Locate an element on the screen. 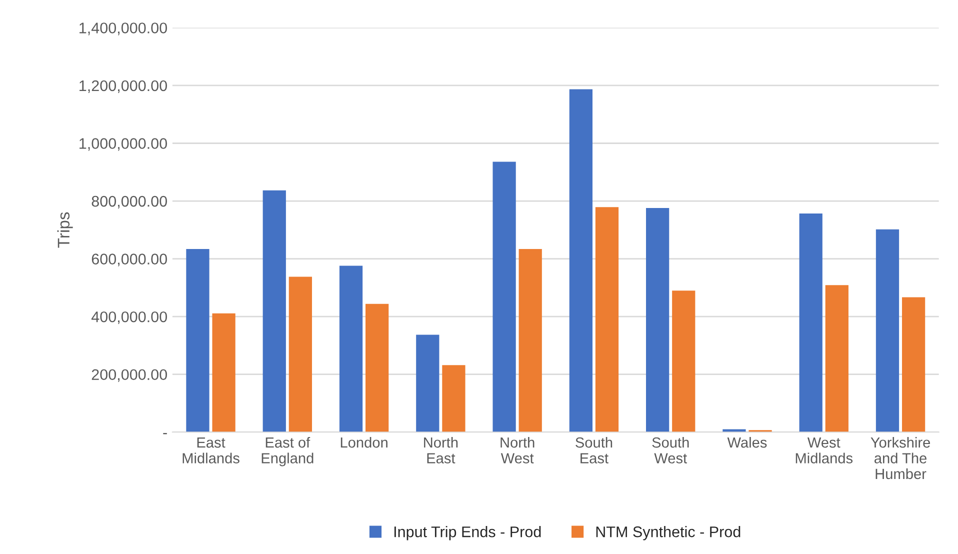  x-tick-label: West Midlands is located at coordinates (824, 451).